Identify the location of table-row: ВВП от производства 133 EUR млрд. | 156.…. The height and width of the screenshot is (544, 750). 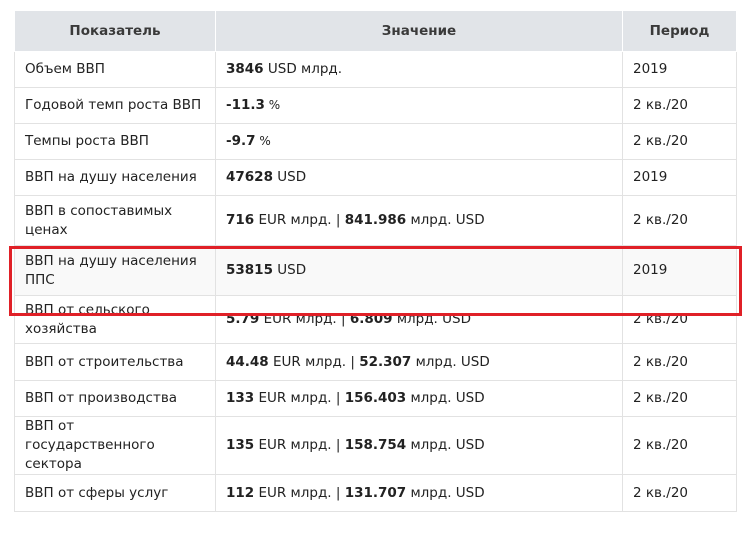
(375, 398).